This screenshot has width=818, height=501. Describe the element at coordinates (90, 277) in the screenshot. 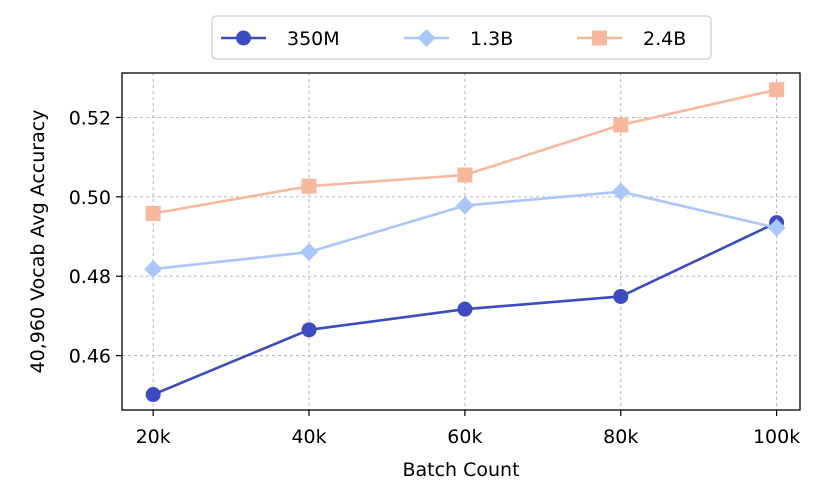

I see `y-tick-label: 0.48` at that location.